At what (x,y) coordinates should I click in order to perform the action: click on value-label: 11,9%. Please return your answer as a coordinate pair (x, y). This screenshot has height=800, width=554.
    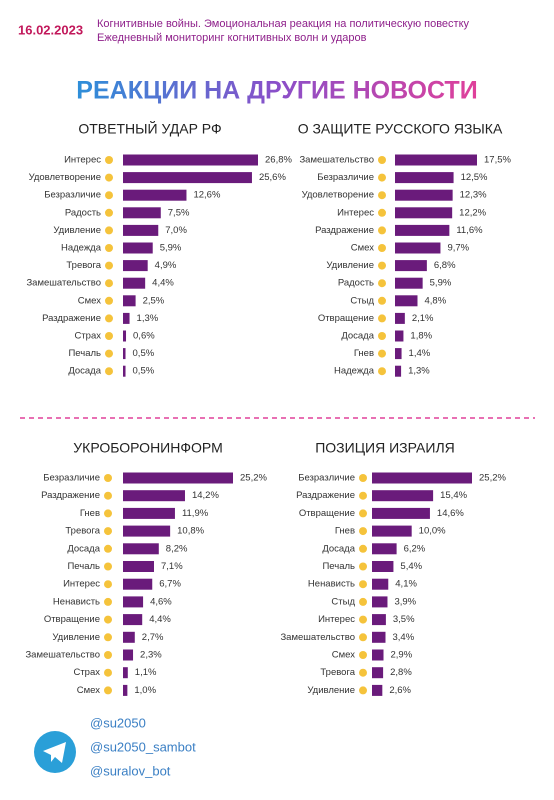
    Looking at the image, I should click on (195, 513).